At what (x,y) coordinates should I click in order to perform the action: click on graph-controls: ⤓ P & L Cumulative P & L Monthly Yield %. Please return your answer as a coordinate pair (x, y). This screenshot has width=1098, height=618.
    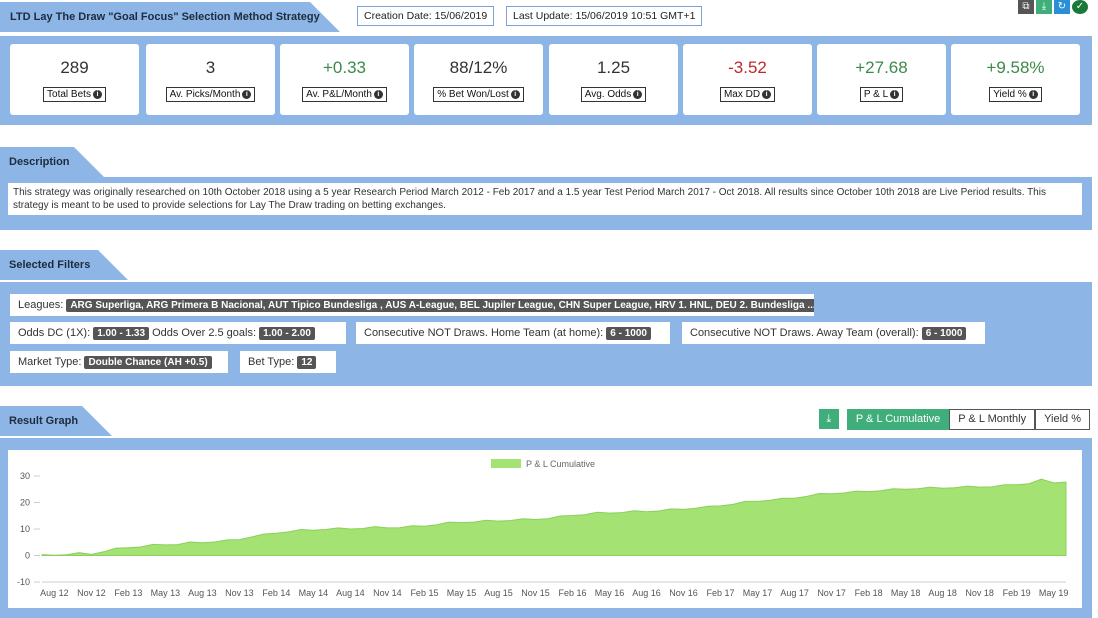
    Looking at the image, I should click on (954, 419).